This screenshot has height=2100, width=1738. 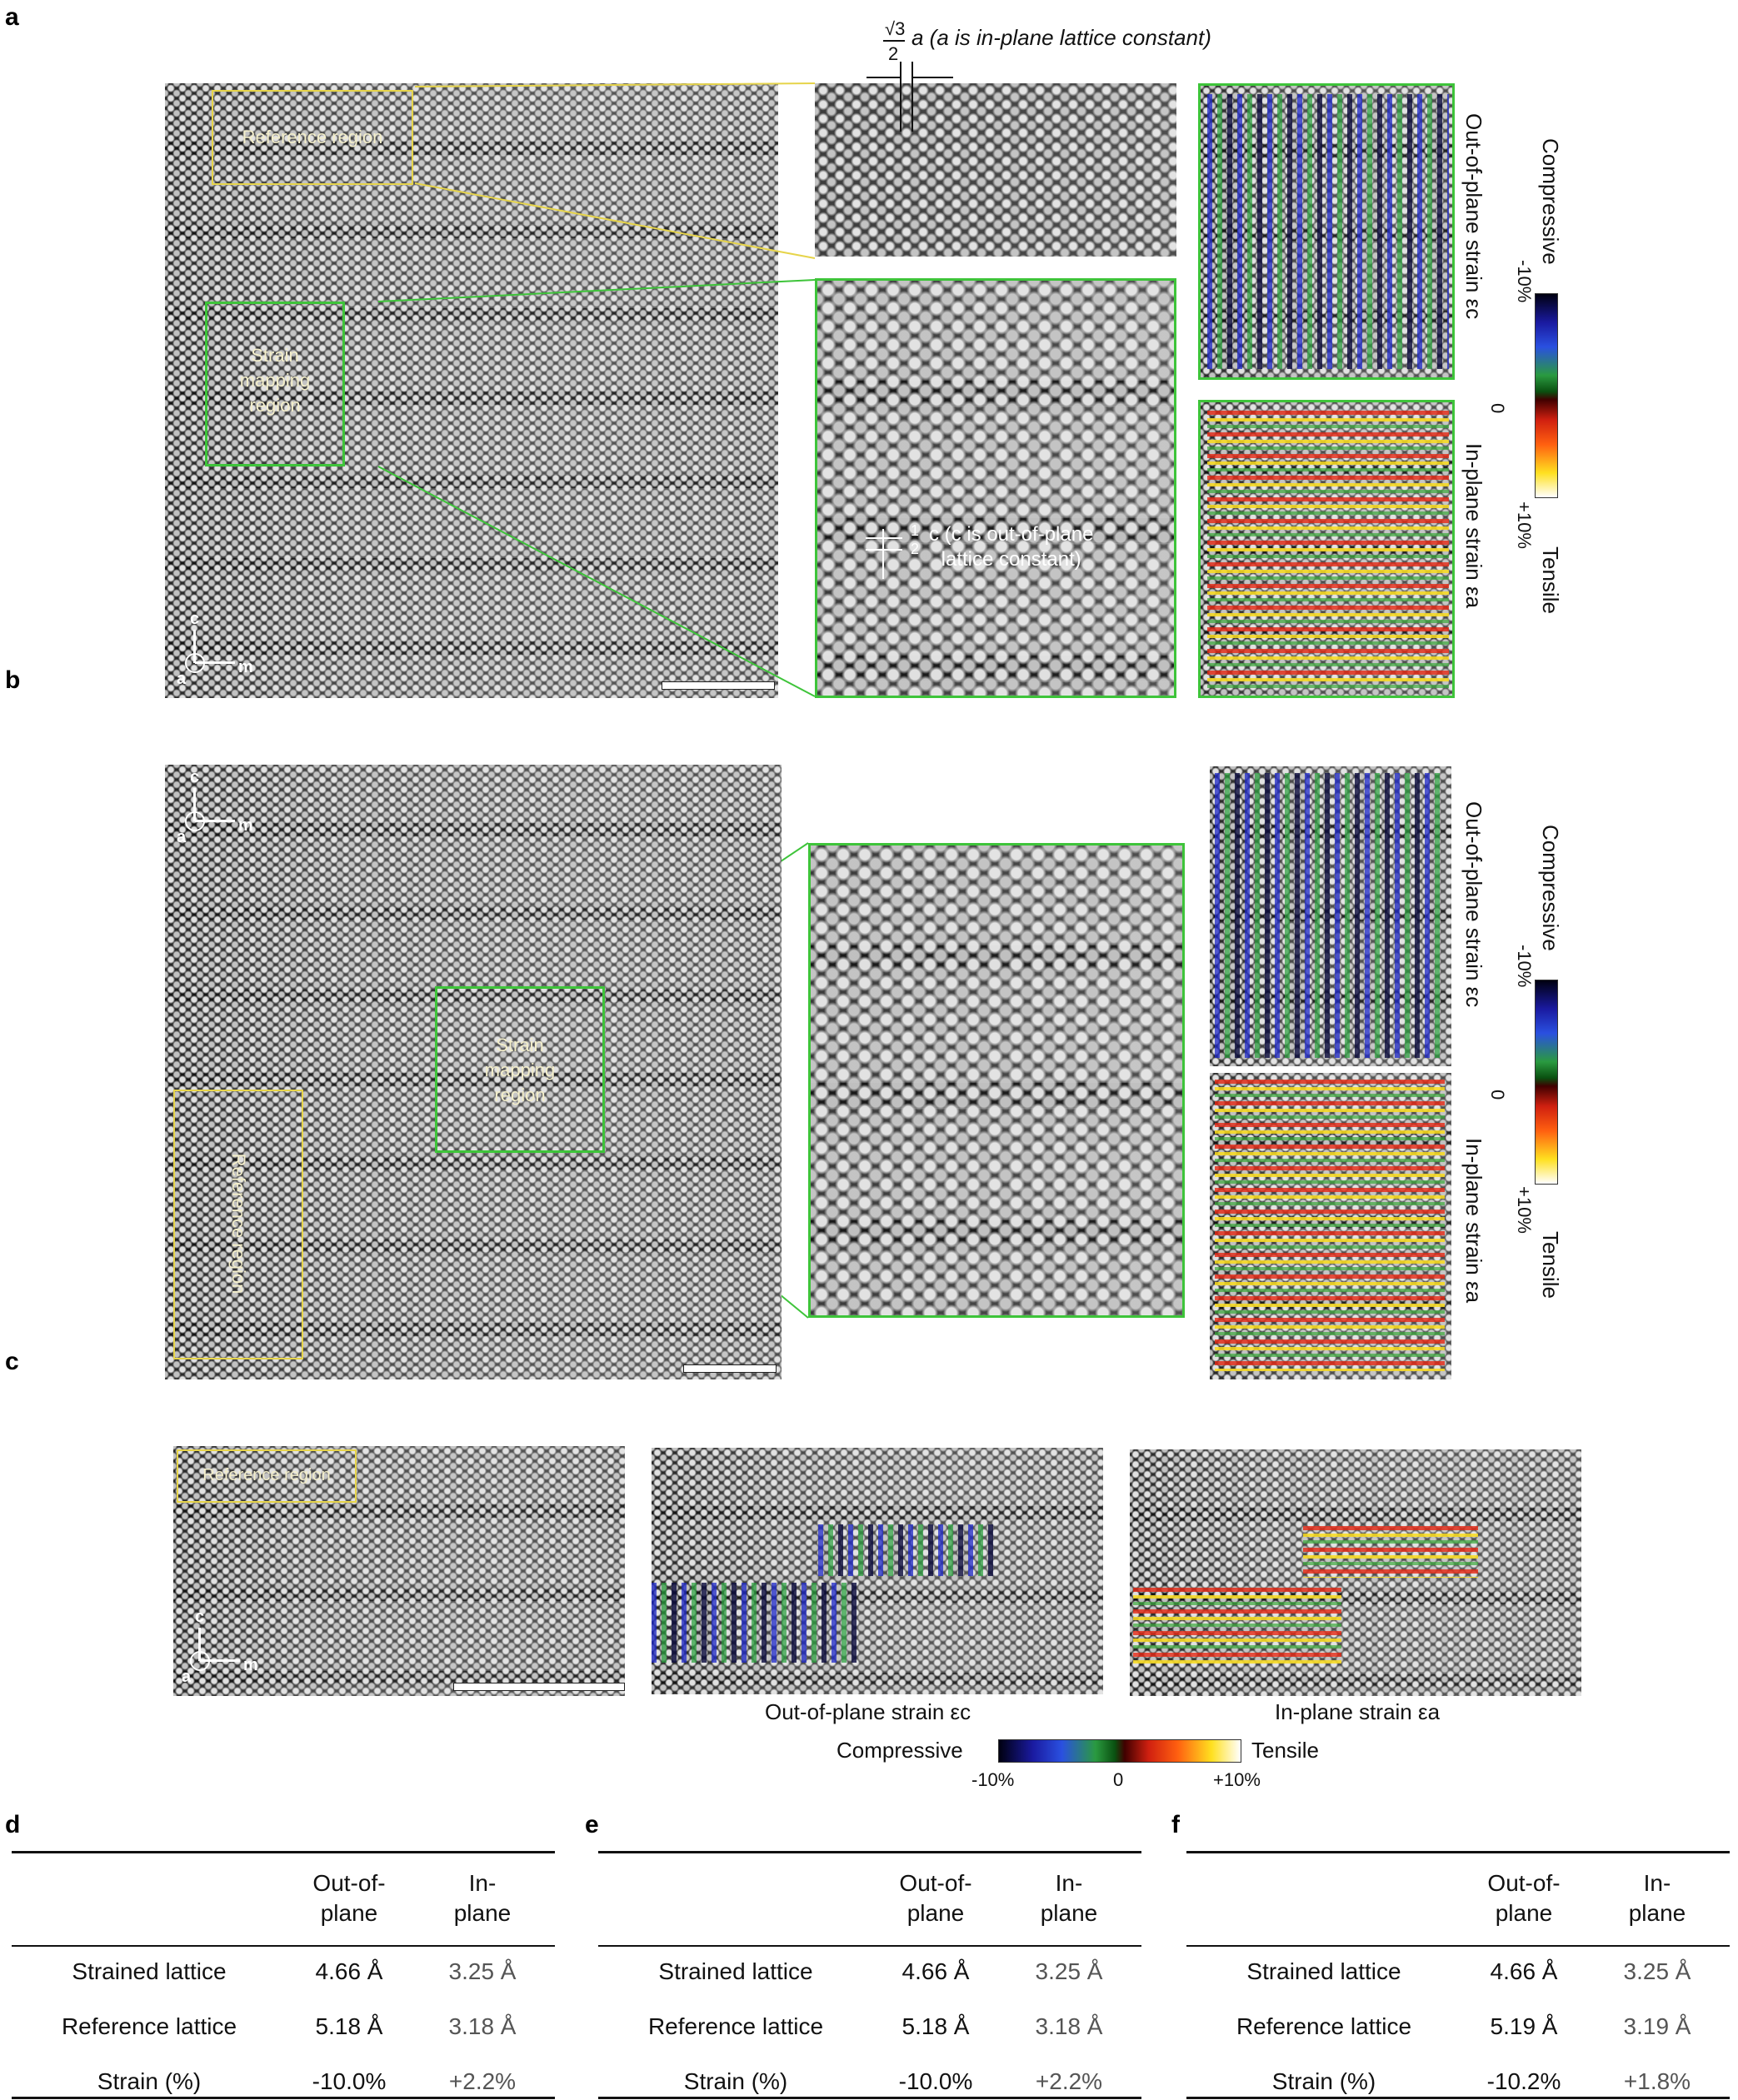 I want to click on colorbar-vertical-b, so click(x=1547, y=1082).